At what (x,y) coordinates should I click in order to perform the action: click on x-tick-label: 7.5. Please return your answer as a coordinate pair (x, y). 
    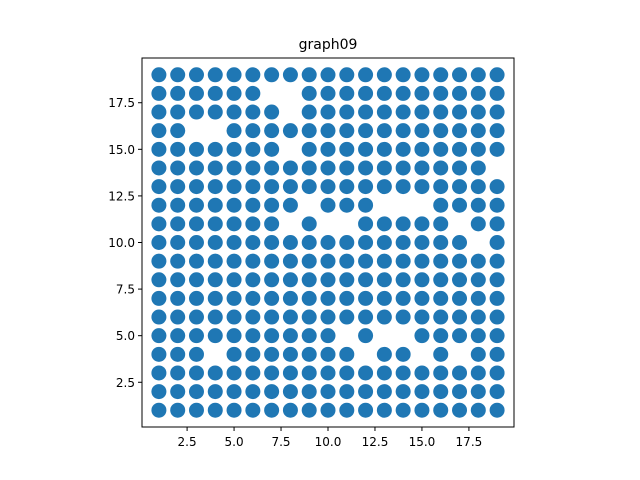
    Looking at the image, I should click on (280, 442).